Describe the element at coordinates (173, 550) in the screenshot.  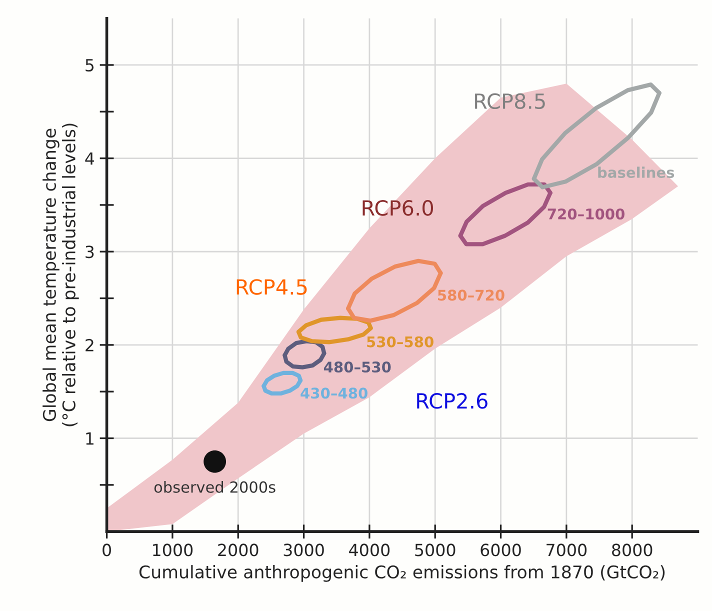
I see `x-tick-label: 1000` at that location.